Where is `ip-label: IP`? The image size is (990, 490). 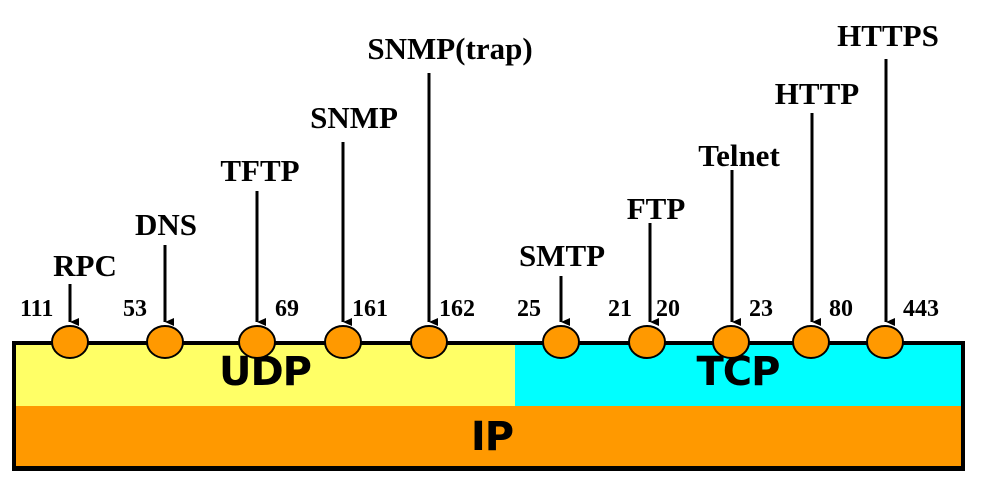 ip-label: IP is located at coordinates (492, 437).